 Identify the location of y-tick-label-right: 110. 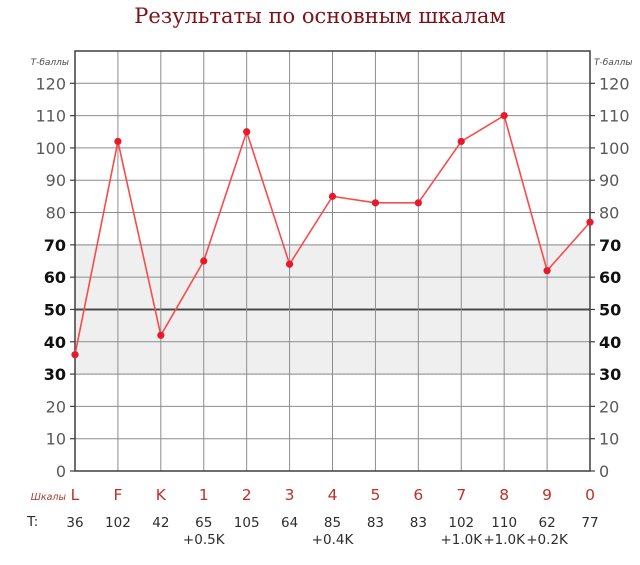
(614, 116).